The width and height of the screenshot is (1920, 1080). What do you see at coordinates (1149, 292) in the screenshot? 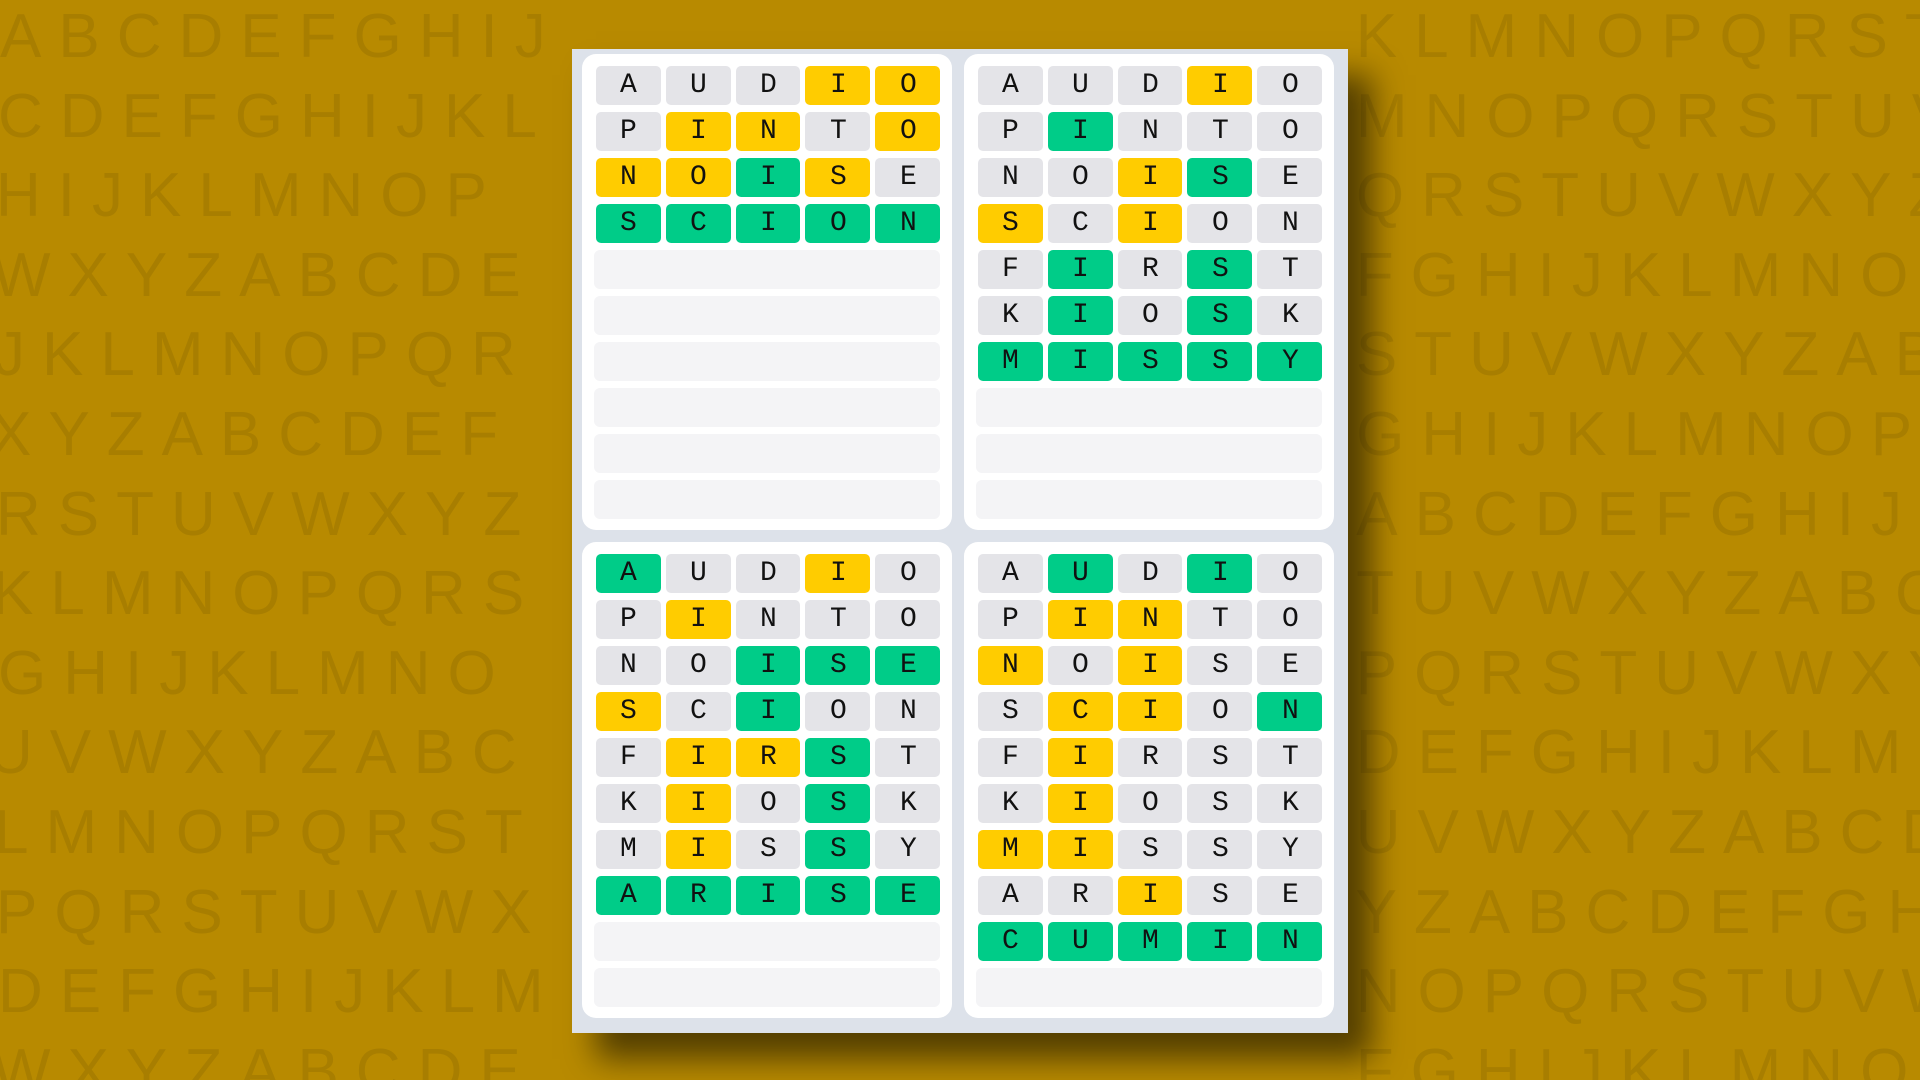
I see `board-top-right: AUDIO PINTO NOISE SCION FIRST KIOSK MISSY` at bounding box center [1149, 292].